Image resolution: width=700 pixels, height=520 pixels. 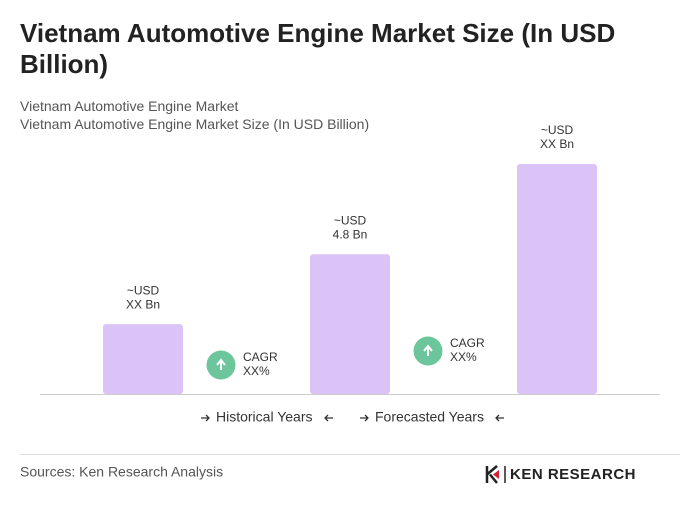 What do you see at coordinates (350, 234) in the screenshot?
I see `value-label: 4.8 Bn` at bounding box center [350, 234].